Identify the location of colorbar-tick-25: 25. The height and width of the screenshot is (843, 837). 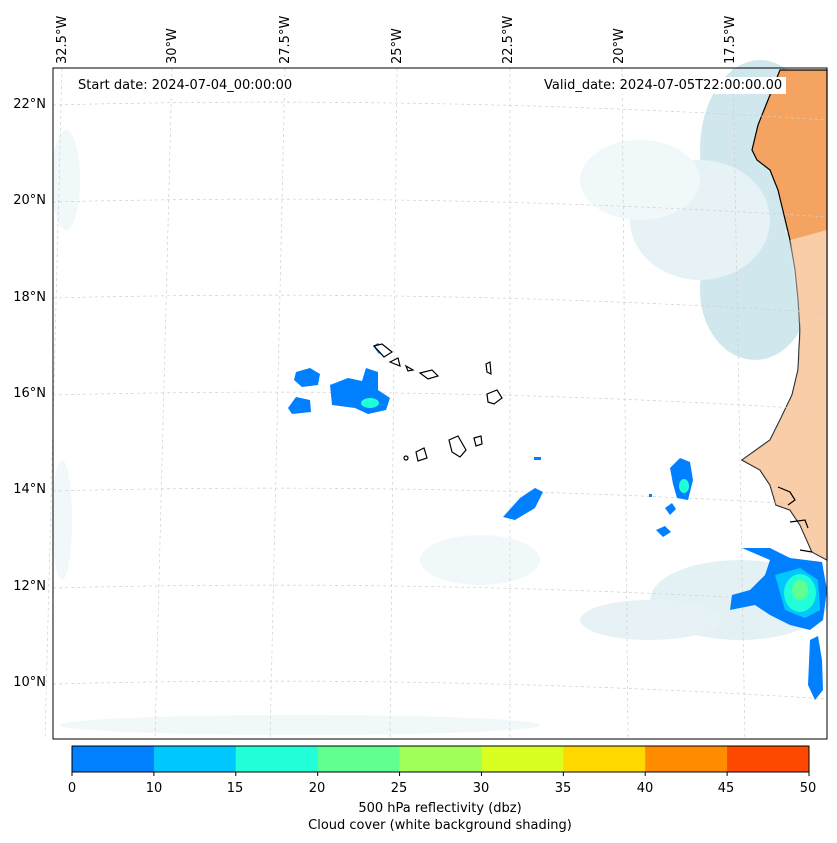
(399, 788).